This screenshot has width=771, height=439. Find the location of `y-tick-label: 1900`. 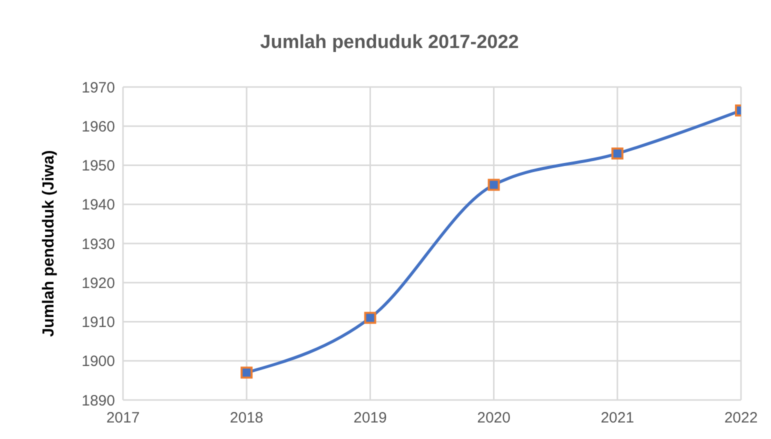

y-tick-label: 1900 is located at coordinates (98, 361).